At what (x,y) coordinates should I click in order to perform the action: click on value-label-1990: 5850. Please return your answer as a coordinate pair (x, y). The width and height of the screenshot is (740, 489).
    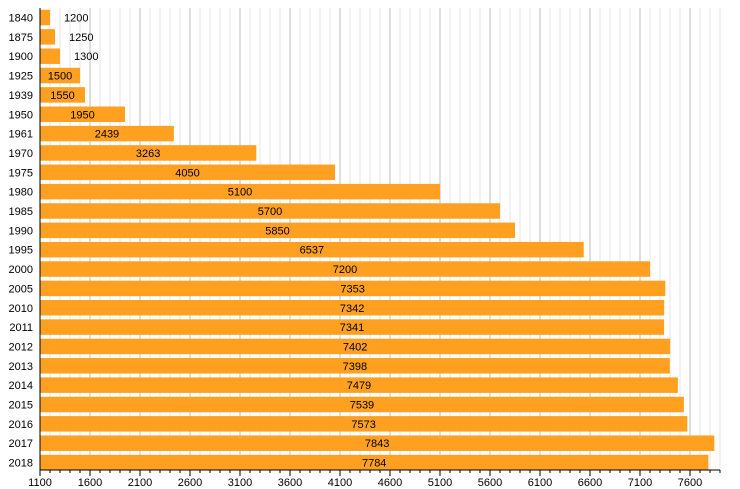
    Looking at the image, I should click on (277, 231).